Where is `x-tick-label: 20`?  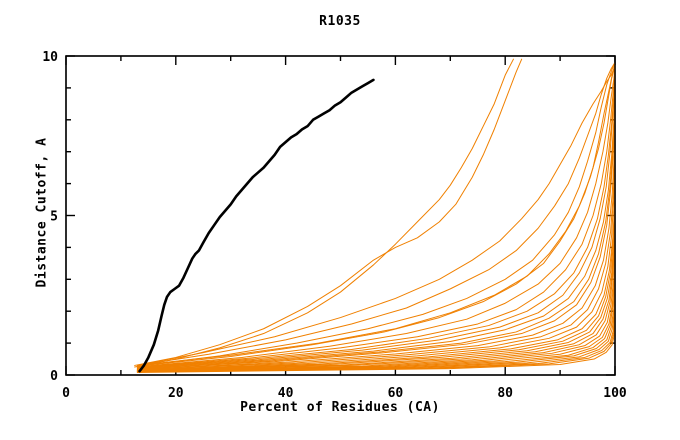
x-tick-label: 20 is located at coordinates (176, 393).